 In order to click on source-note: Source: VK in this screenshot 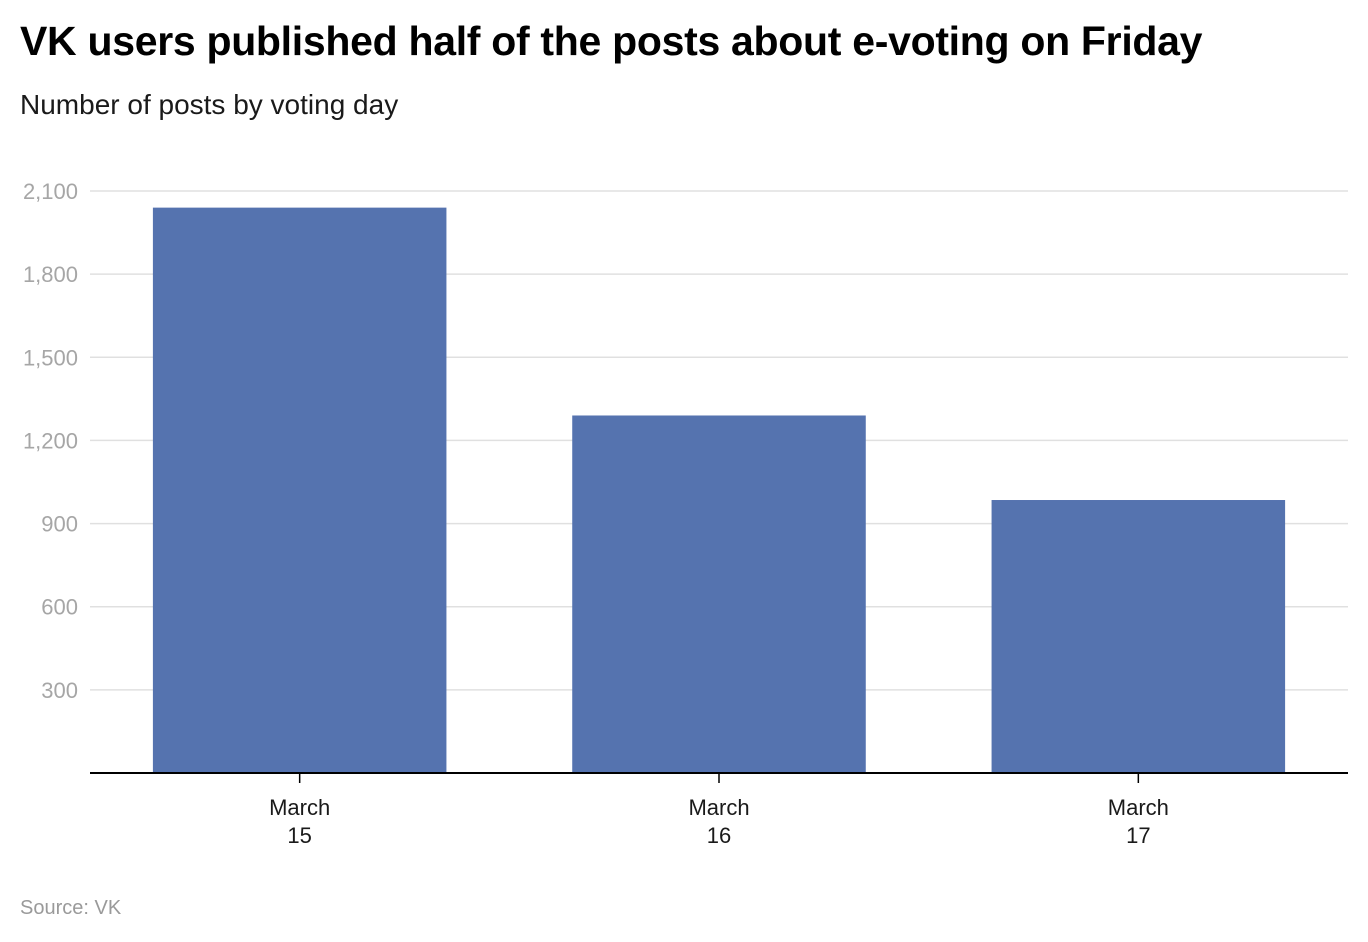, I will do `click(71, 908)`.